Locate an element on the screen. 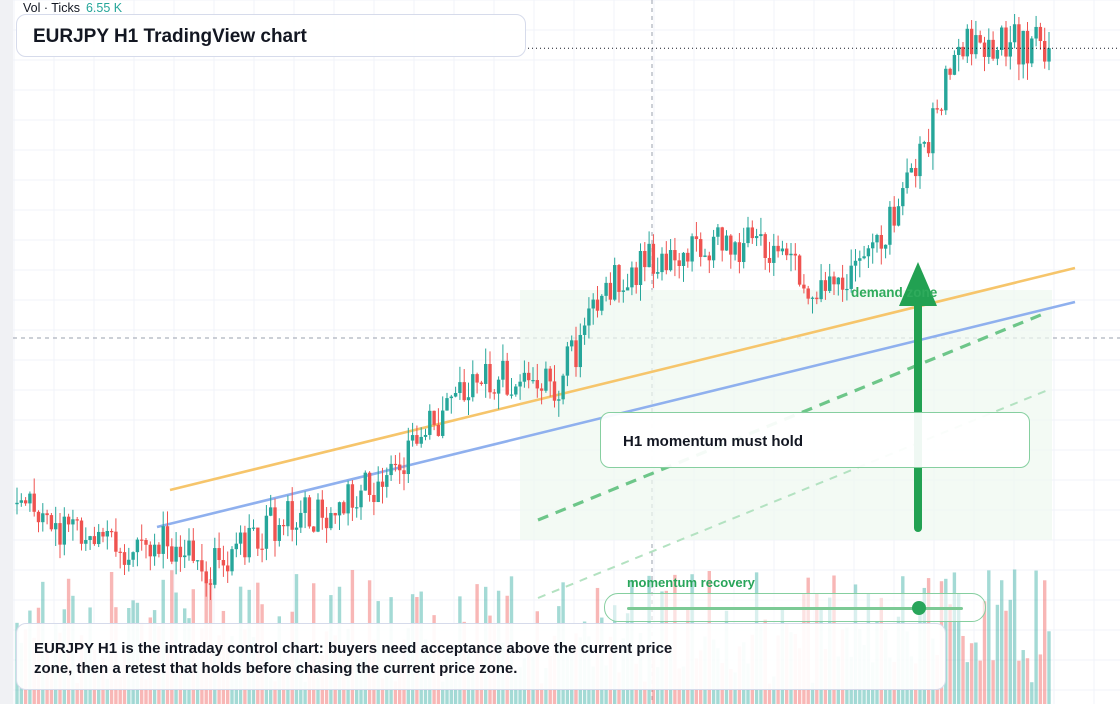 This screenshot has height=704, width=1120. momentum-note-text: H1 momentum must hold is located at coordinates (713, 441).